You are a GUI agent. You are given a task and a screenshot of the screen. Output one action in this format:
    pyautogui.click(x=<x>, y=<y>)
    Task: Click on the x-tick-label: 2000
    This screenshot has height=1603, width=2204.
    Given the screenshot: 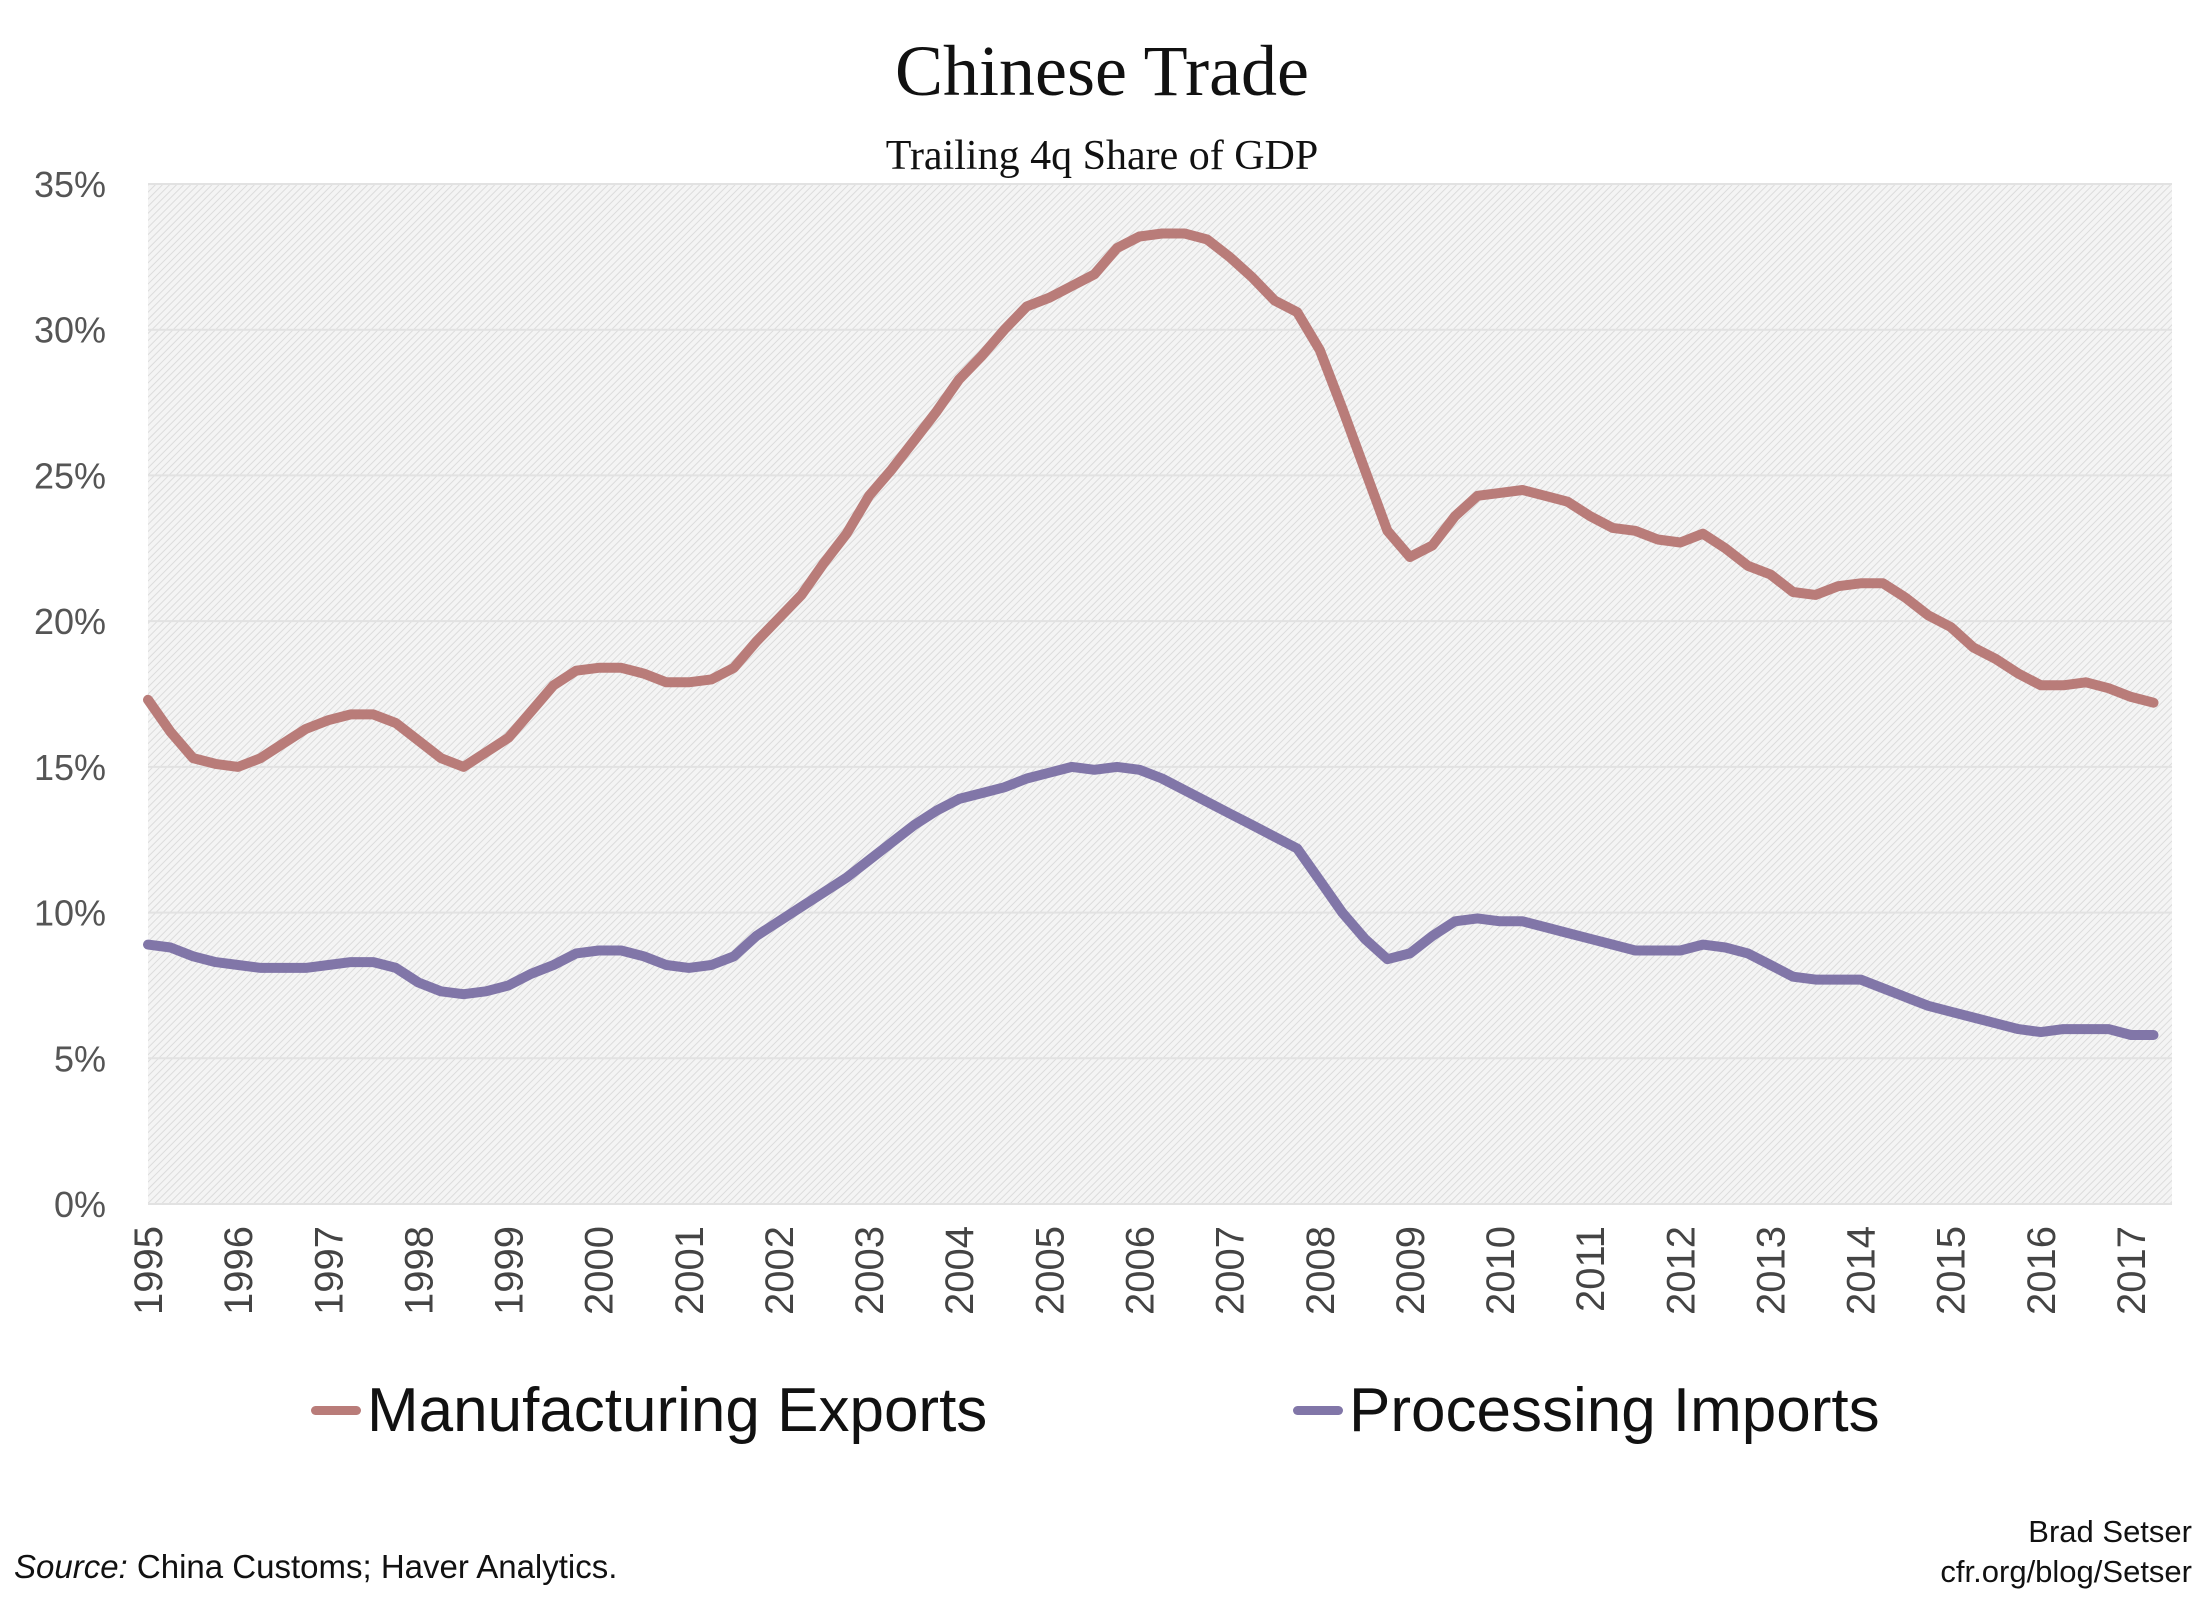 What is the action you would take?
    pyautogui.click(x=600, y=1270)
    